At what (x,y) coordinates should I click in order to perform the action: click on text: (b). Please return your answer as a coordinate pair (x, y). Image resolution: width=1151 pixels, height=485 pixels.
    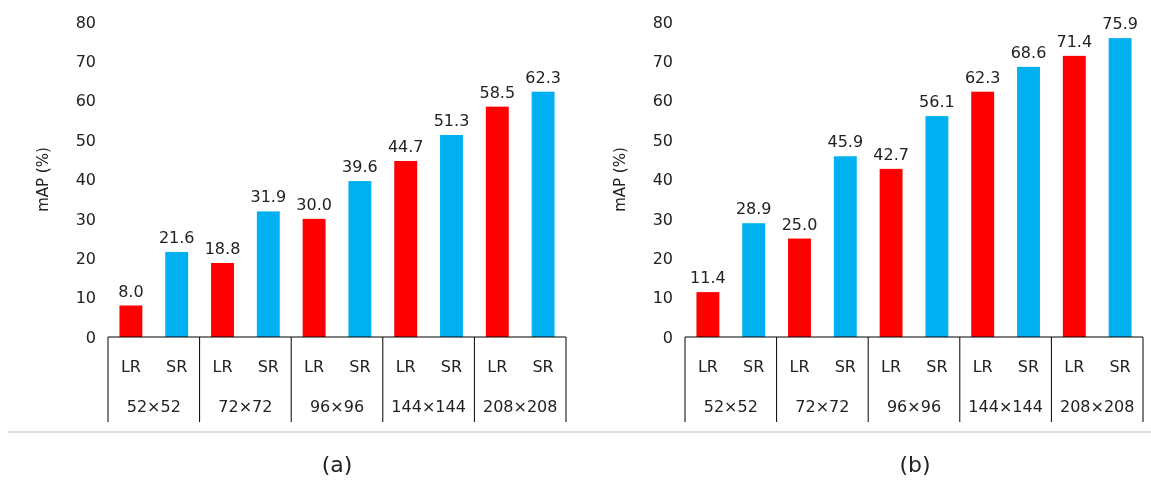
    Looking at the image, I should click on (915, 464).